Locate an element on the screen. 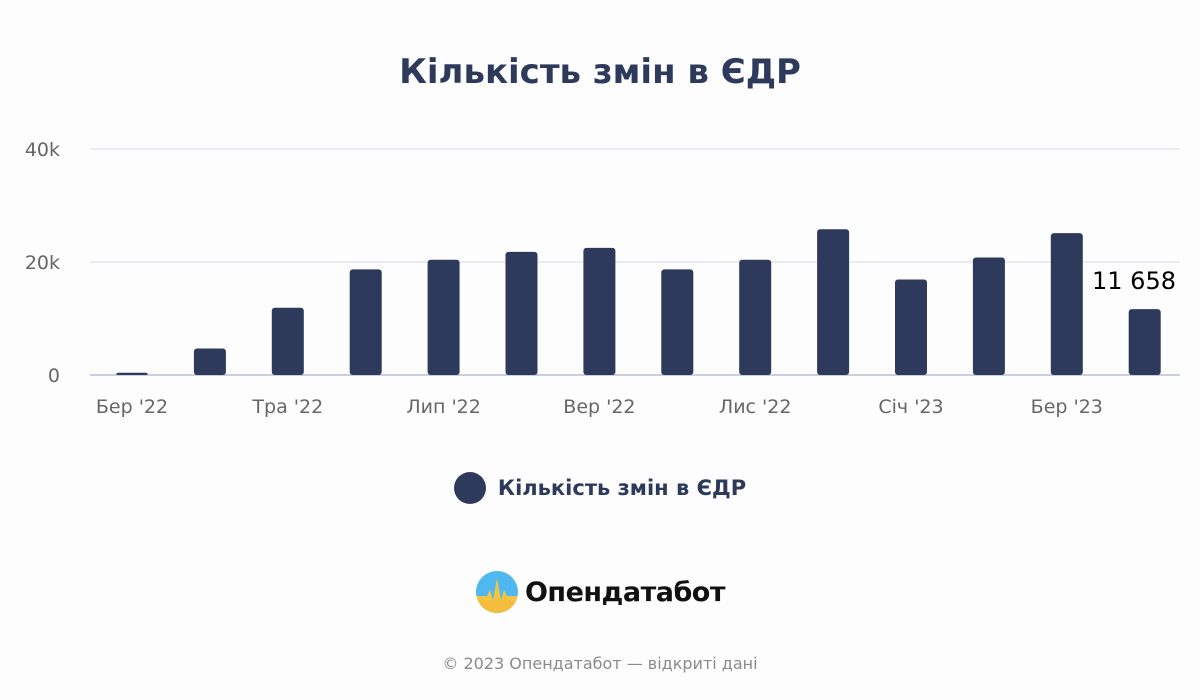 The height and width of the screenshot is (700, 1200). legend: Кількість змін в ЄДР is located at coordinates (600, 488).